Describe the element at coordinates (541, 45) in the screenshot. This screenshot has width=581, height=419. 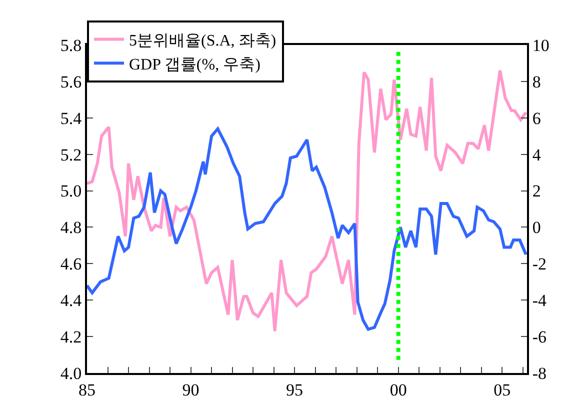
I see `y2-tick-label: 10` at that location.